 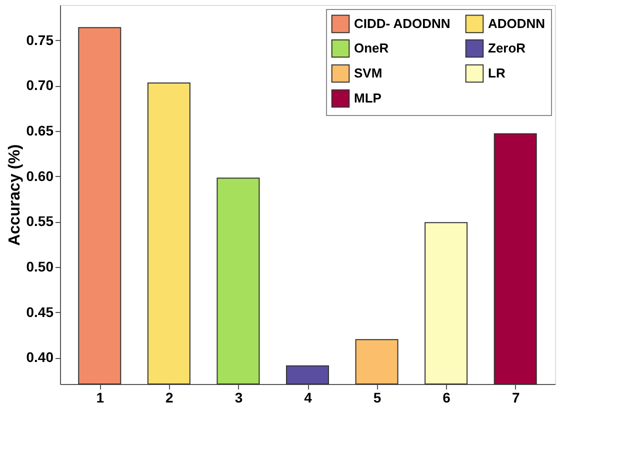 What do you see at coordinates (308, 398) in the screenshot?
I see `x-tick-label: 4` at bounding box center [308, 398].